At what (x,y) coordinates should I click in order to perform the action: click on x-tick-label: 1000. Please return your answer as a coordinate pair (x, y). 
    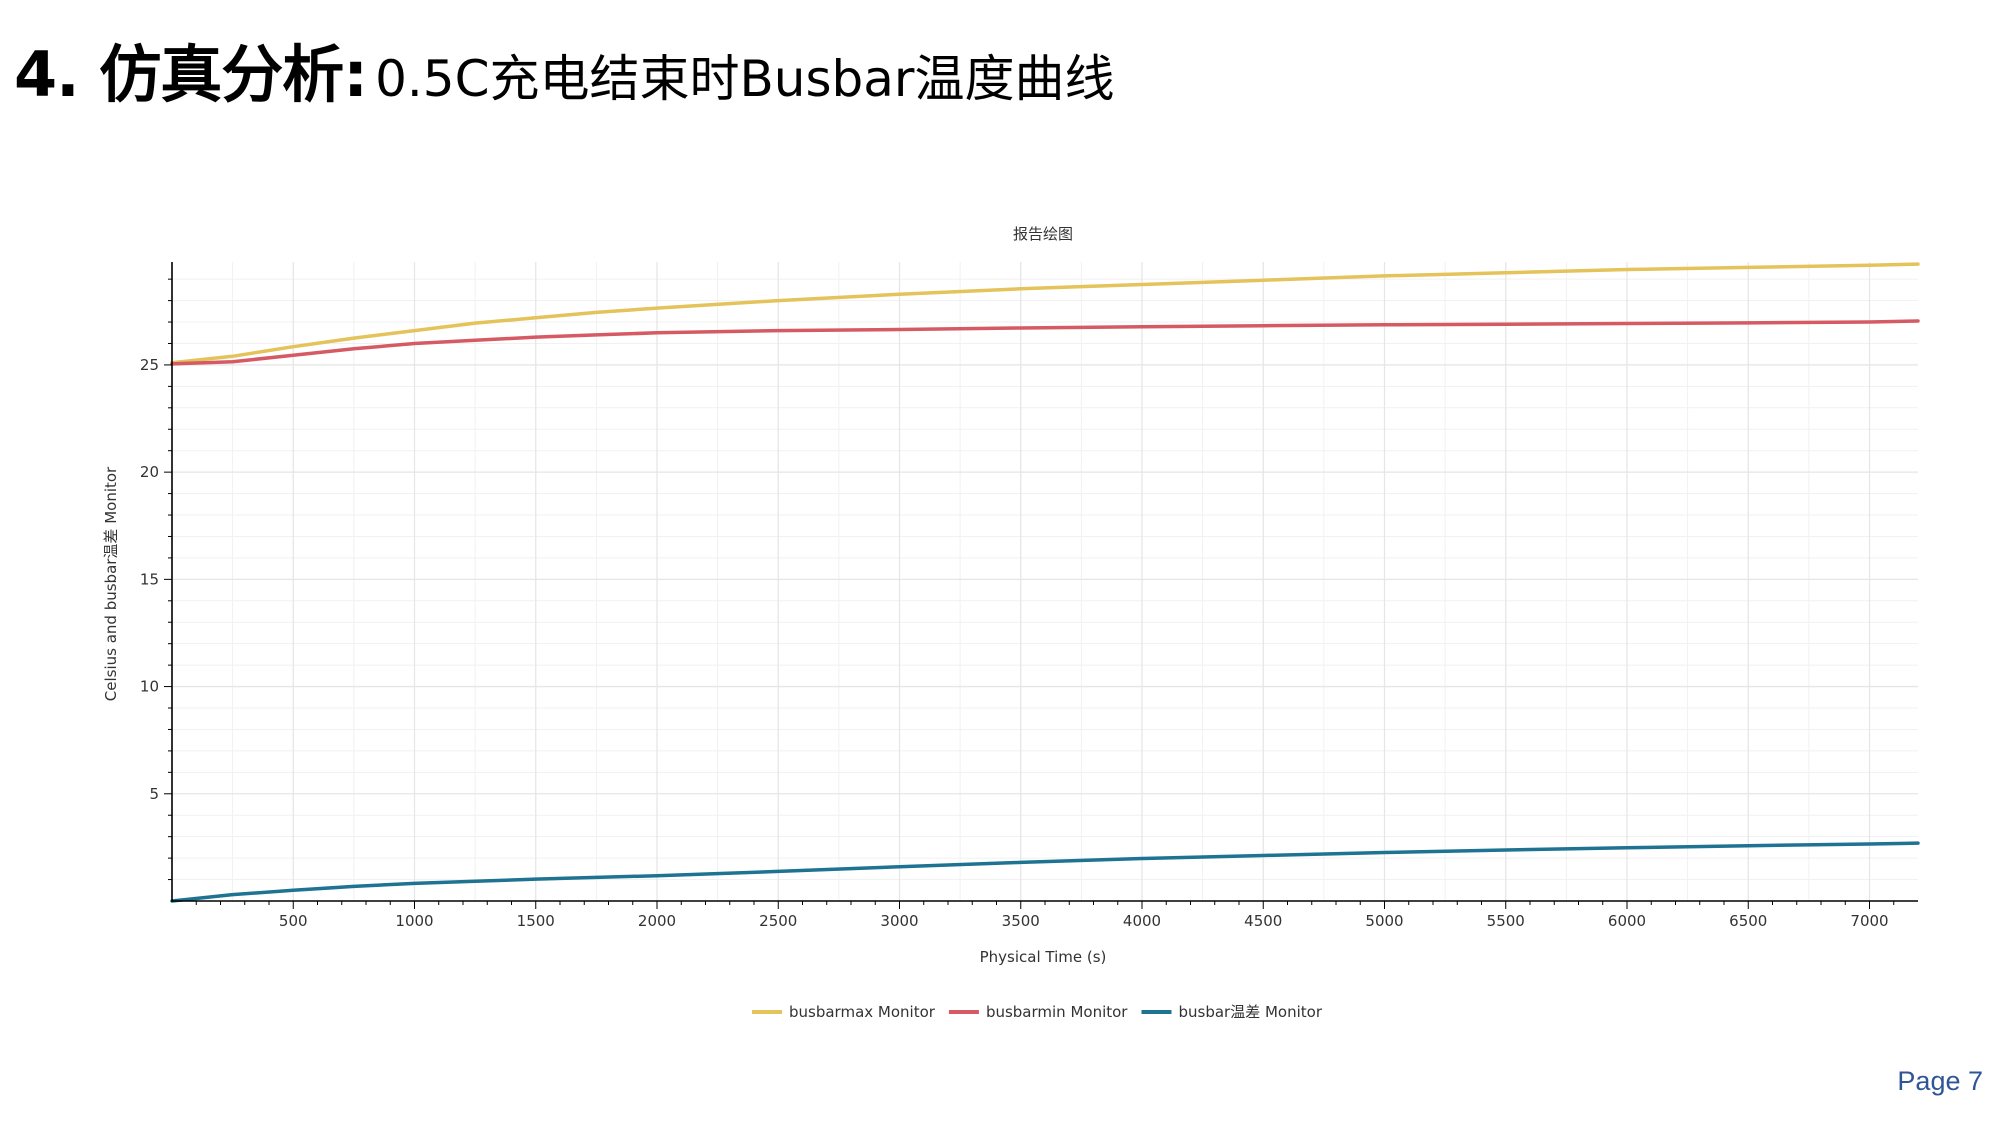
    Looking at the image, I should click on (414, 921).